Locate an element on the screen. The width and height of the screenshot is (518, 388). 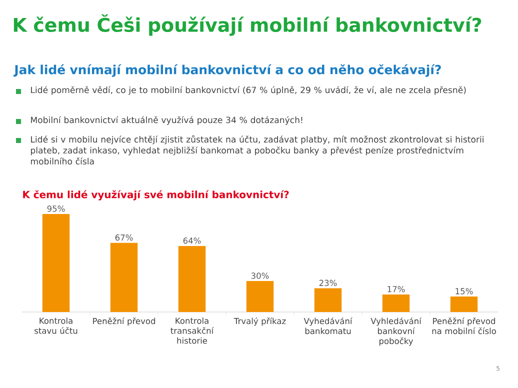
x-tick-label: Peněžní převod na mobilní číslo is located at coordinates (464, 325).